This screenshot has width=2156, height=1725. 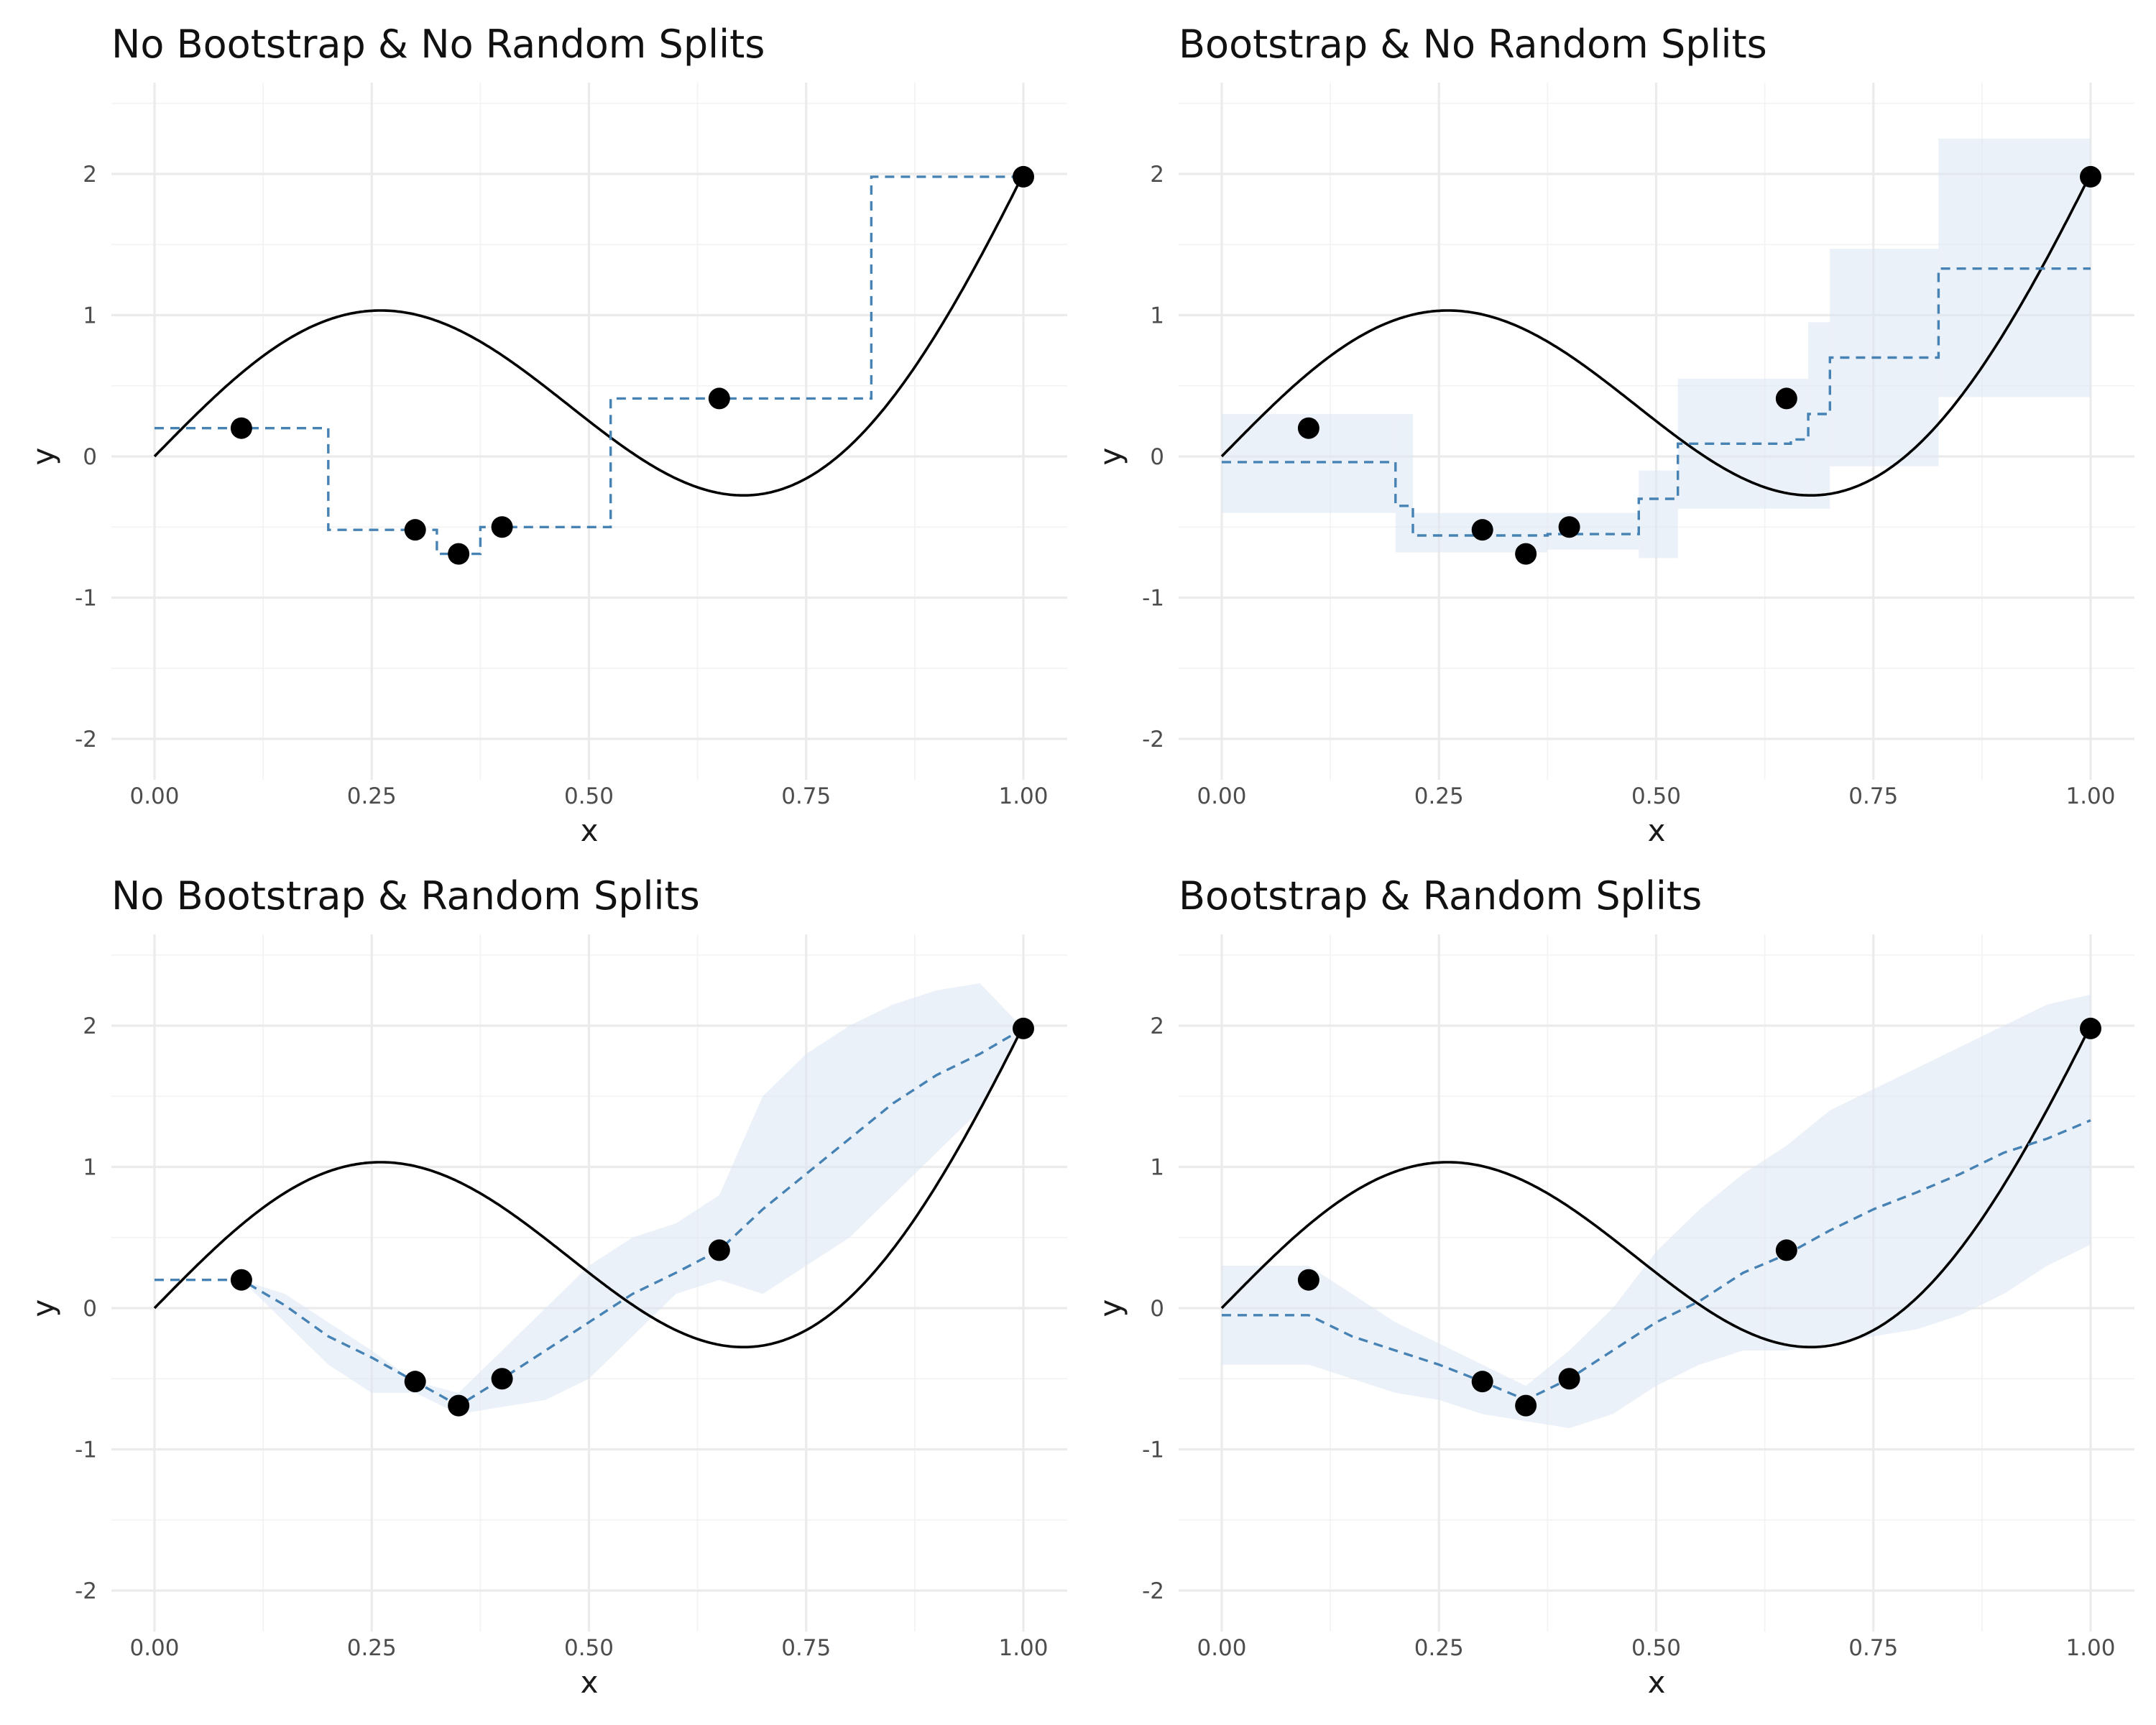 I want to click on panel-title: Bootstrap & No Random Splits, so click(x=1473, y=44).